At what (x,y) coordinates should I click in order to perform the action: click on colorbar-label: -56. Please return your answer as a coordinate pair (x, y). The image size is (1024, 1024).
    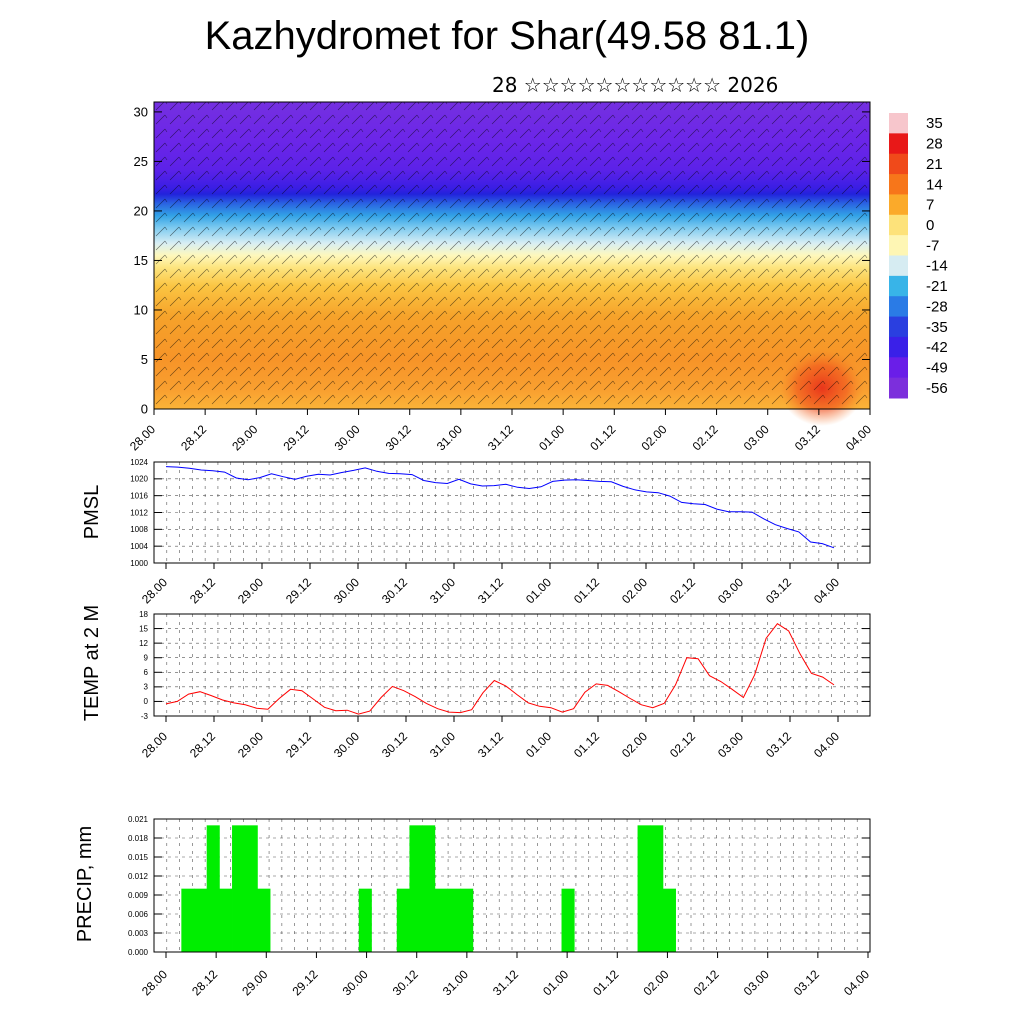
    Looking at the image, I should click on (937, 388).